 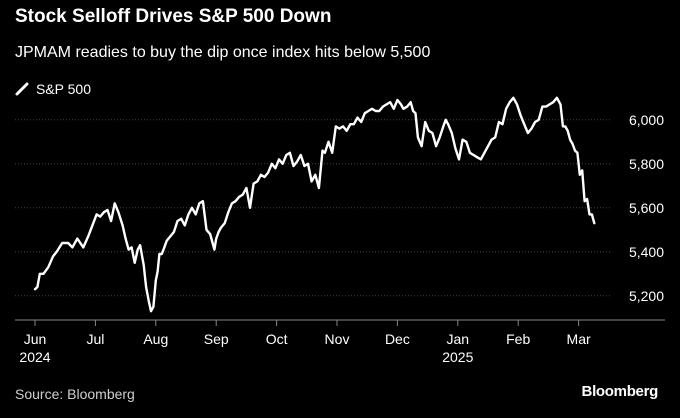 What do you see at coordinates (173, 16) in the screenshot?
I see `chart-title: Stock Selloff Drives S&P 500 Down` at bounding box center [173, 16].